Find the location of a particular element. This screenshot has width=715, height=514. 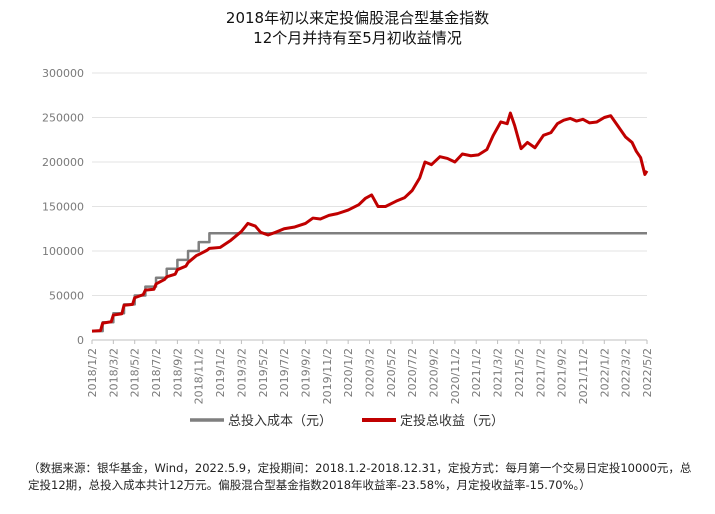

x-tick-label: 2020/9/2 is located at coordinates (434, 372).